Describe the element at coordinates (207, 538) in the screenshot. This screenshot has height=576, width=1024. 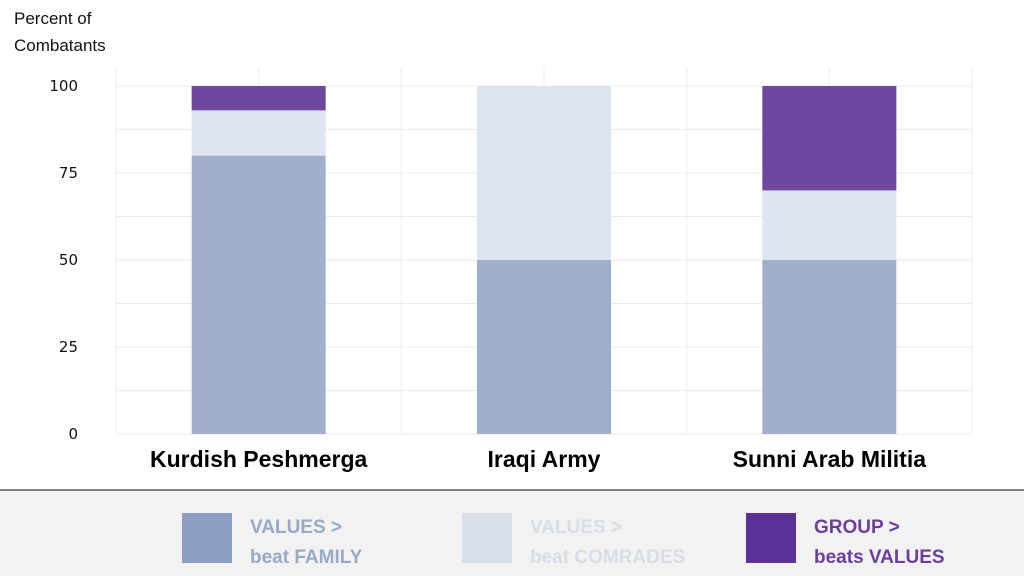
I see `legend-swatch-values-beat-family` at that location.